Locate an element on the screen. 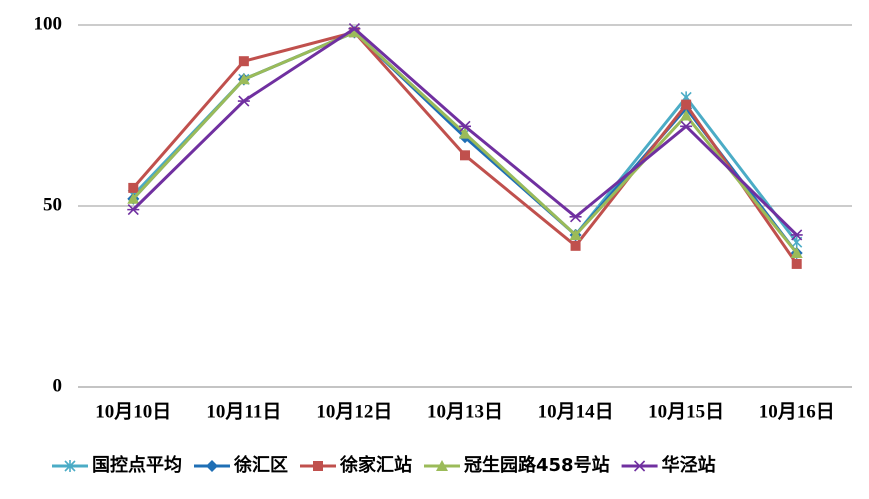 The height and width of the screenshot is (499, 869). x-tick-label: 10月11日 is located at coordinates (243, 411).